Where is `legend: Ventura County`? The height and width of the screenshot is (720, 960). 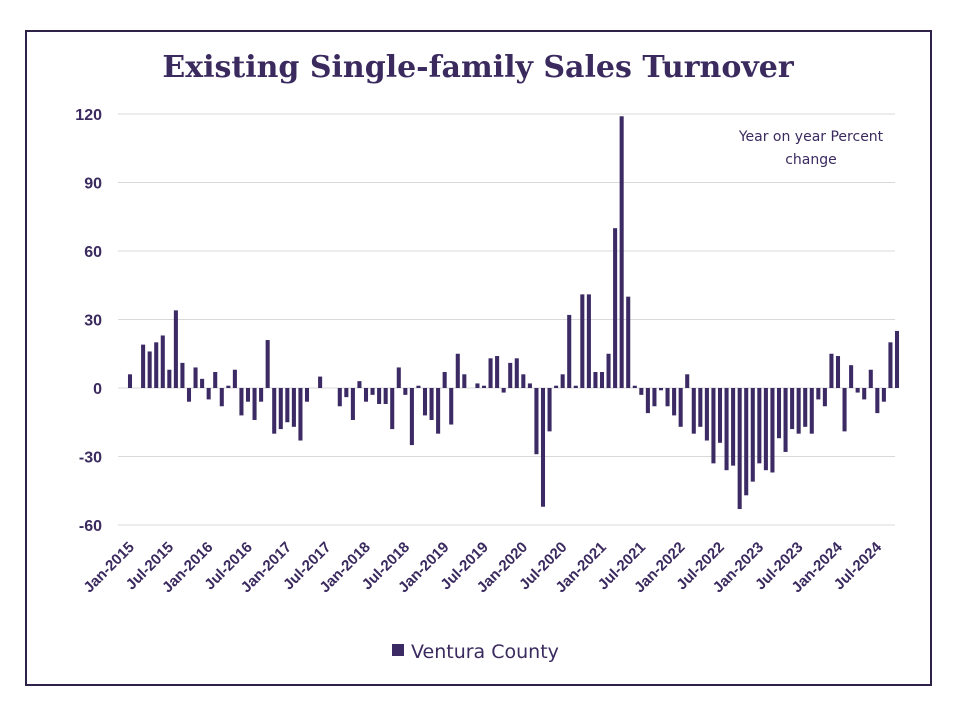
legend: Ventura County is located at coordinates (475, 652).